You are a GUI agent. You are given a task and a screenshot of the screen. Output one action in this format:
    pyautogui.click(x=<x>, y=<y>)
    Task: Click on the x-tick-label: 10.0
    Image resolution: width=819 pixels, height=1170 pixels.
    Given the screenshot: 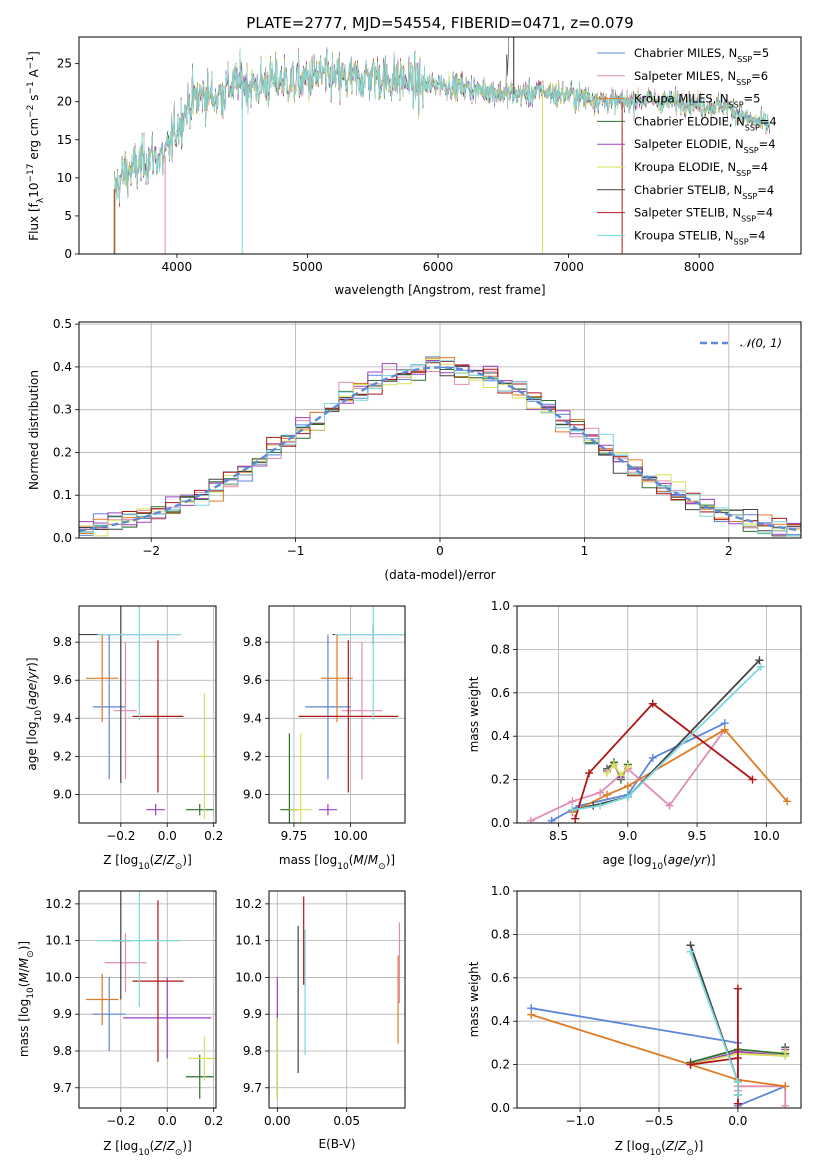 What is the action you would take?
    pyautogui.click(x=766, y=836)
    